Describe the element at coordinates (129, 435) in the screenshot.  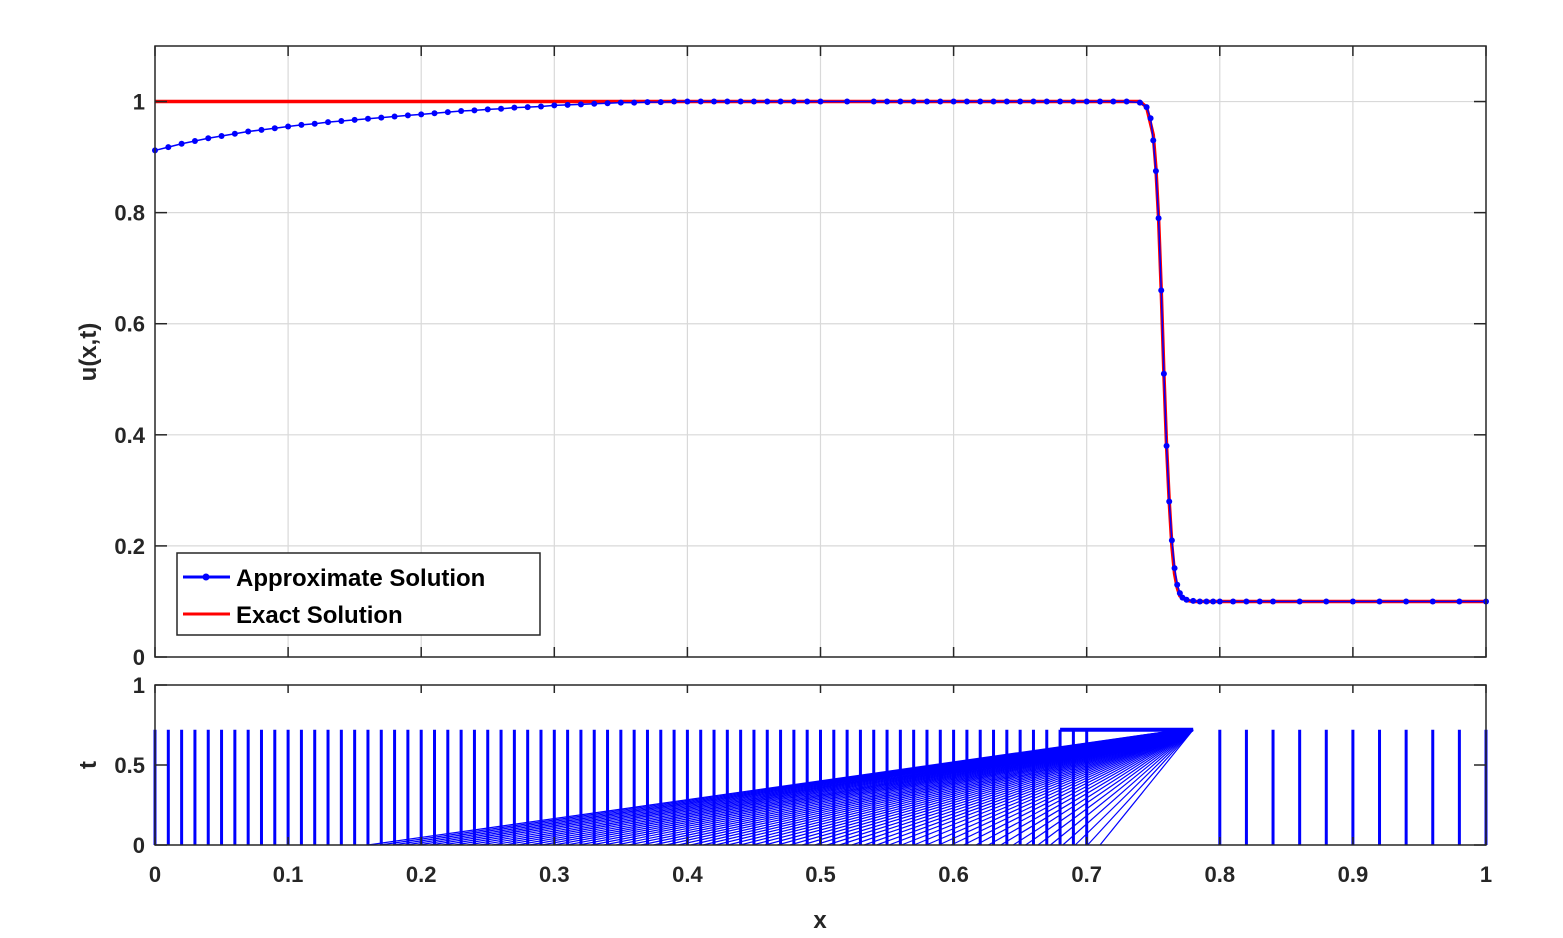
I see `top-y-tick-label-2: 0.4` at that location.